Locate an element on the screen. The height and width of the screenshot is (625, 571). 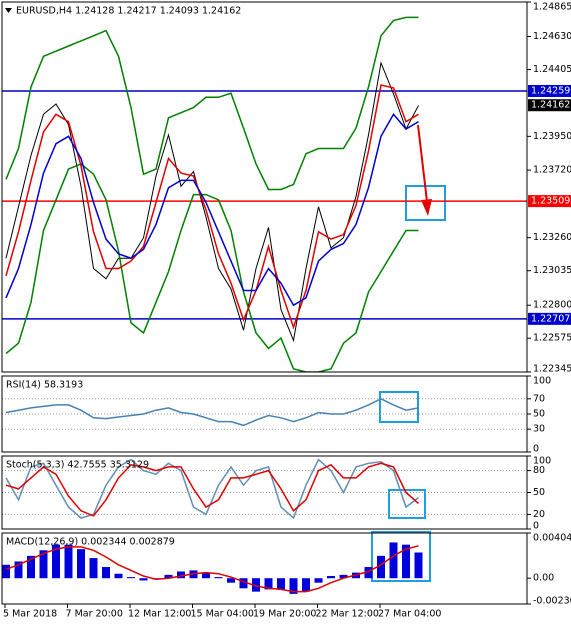
y-tick-label: 1.24630 is located at coordinates (552, 36).